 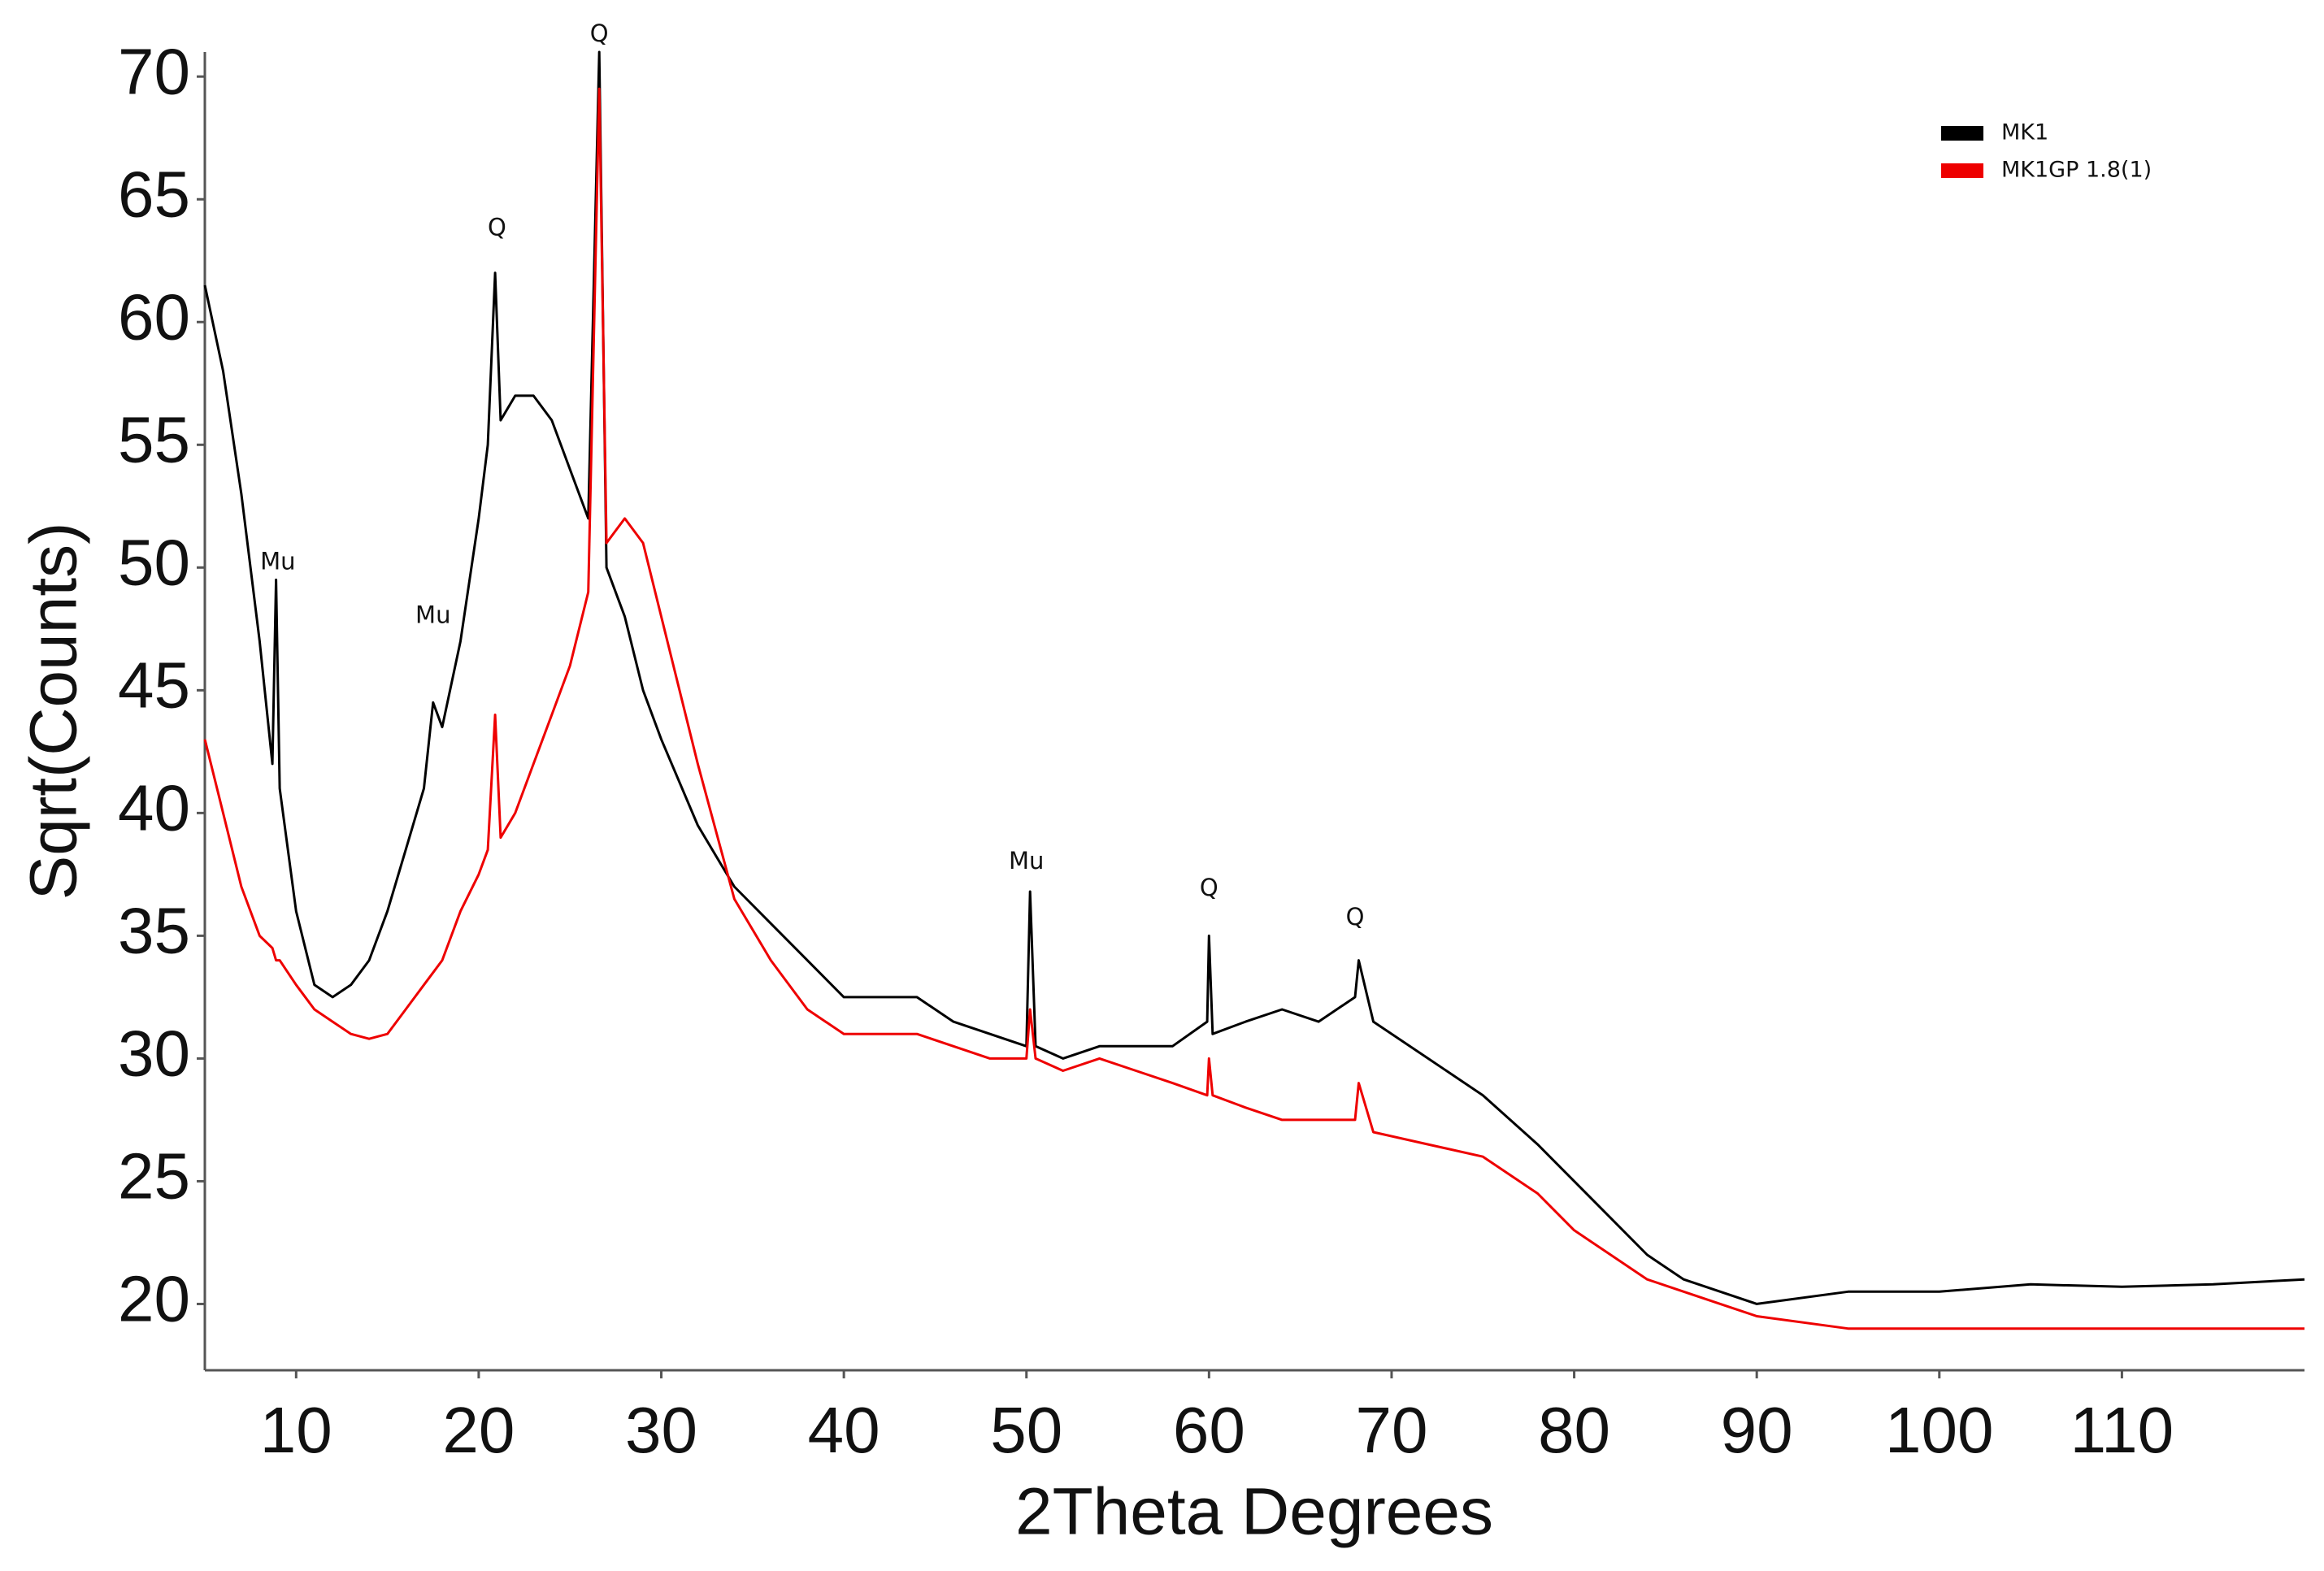 What do you see at coordinates (154, 562) in the screenshot?
I see `y-tick-label: 50` at bounding box center [154, 562].